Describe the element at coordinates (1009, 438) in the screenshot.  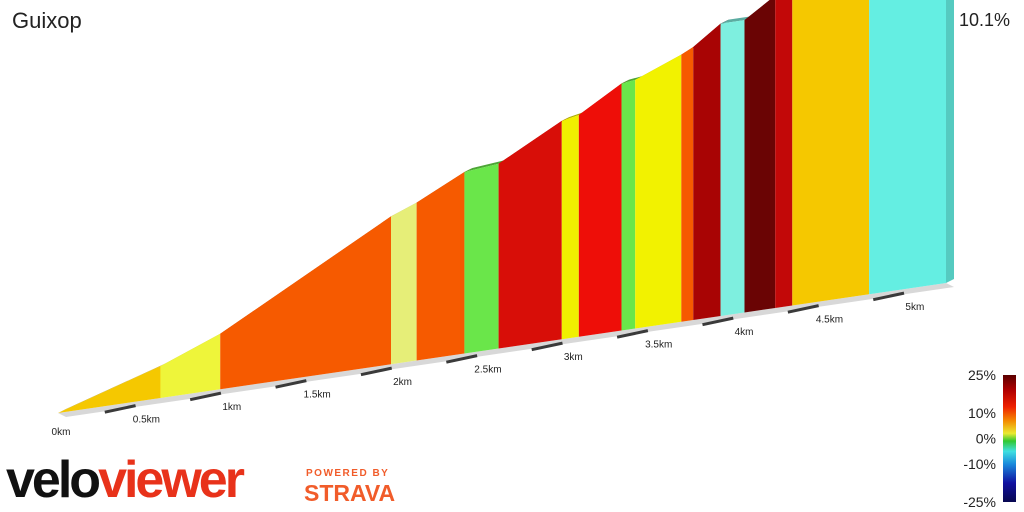
I see `gradient-legend-bar` at that location.